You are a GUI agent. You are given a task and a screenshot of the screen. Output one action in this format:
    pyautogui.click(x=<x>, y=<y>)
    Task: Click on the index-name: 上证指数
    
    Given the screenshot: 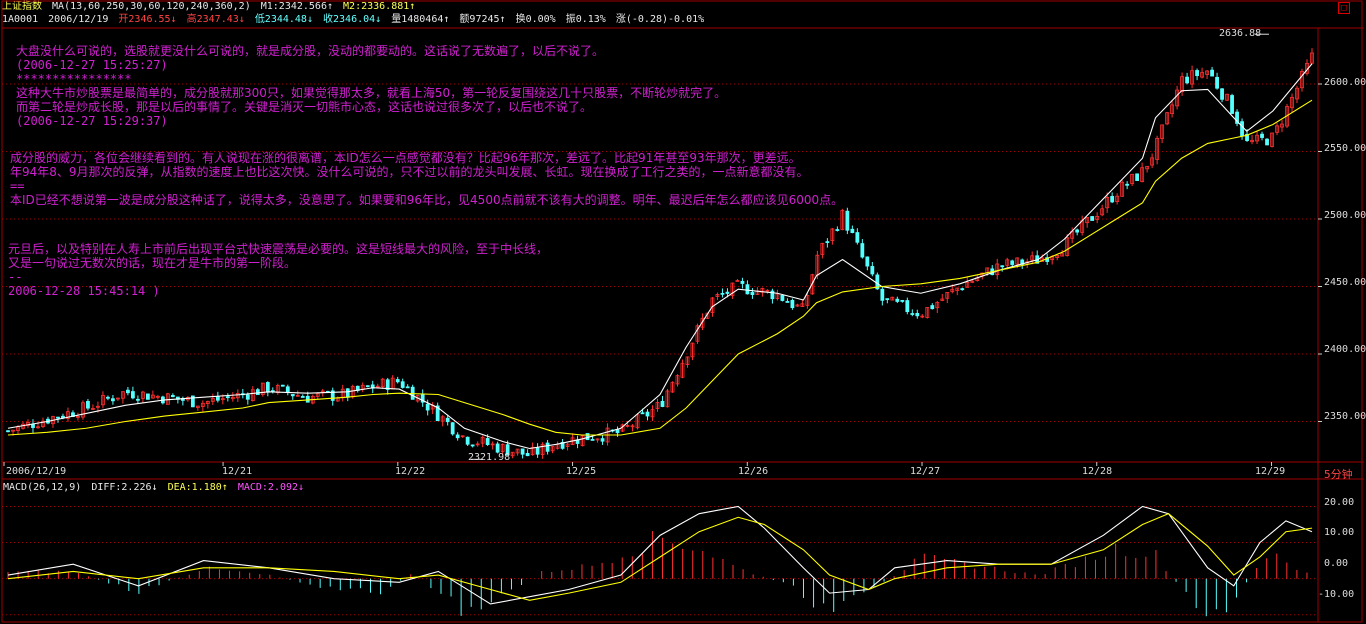 What is the action you would take?
    pyautogui.click(x=22, y=6)
    